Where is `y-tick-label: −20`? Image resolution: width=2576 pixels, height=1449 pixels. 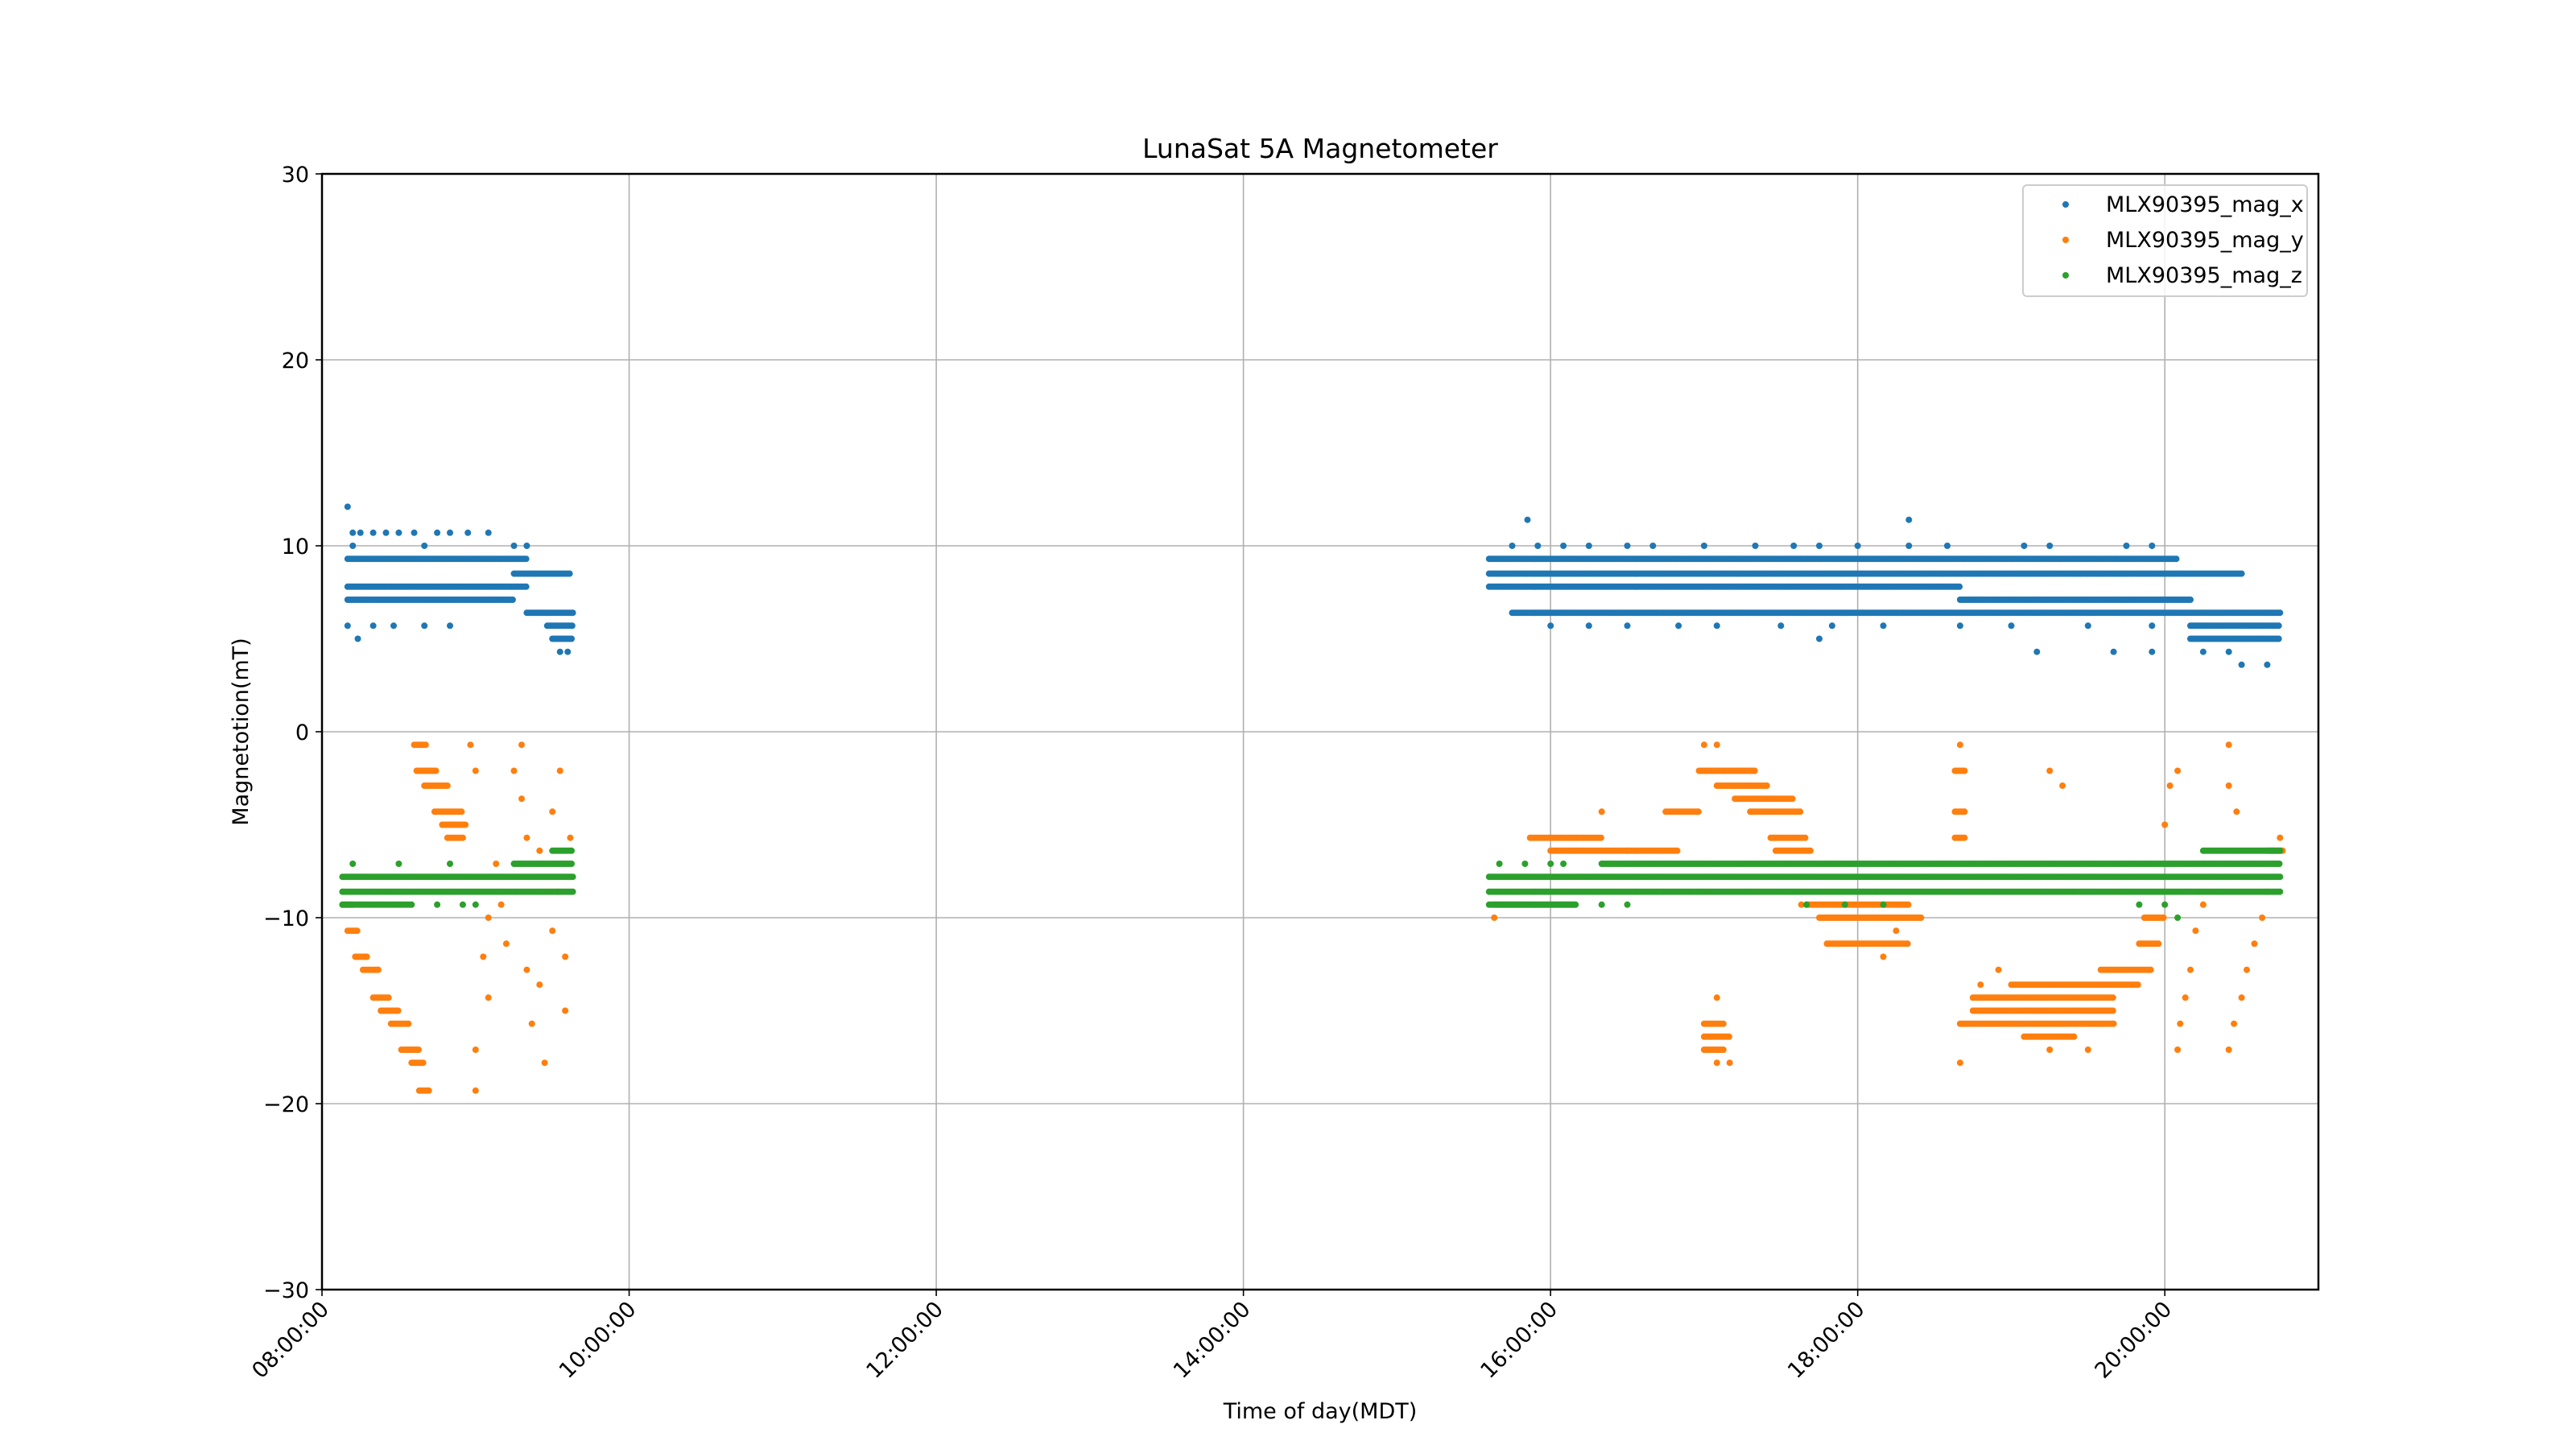
y-tick-label: −20 is located at coordinates (286, 1104).